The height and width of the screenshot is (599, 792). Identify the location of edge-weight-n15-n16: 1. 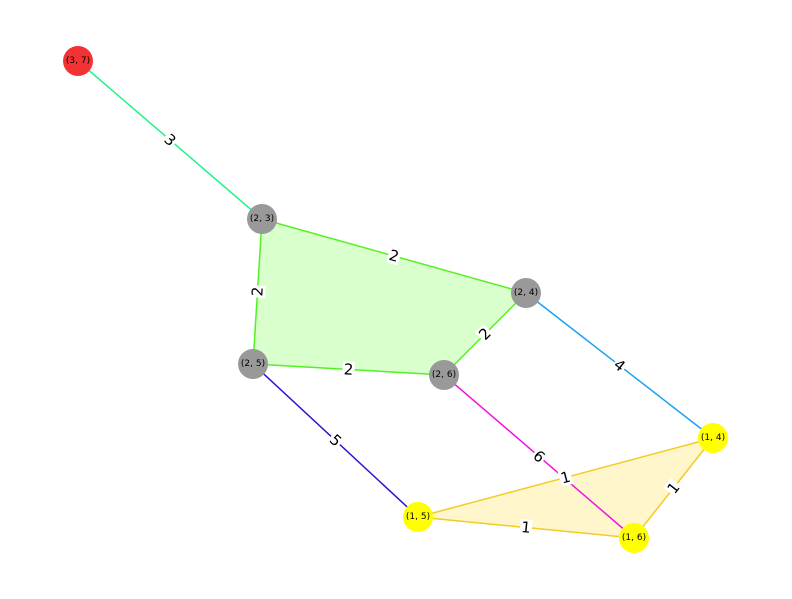
(526, 527).